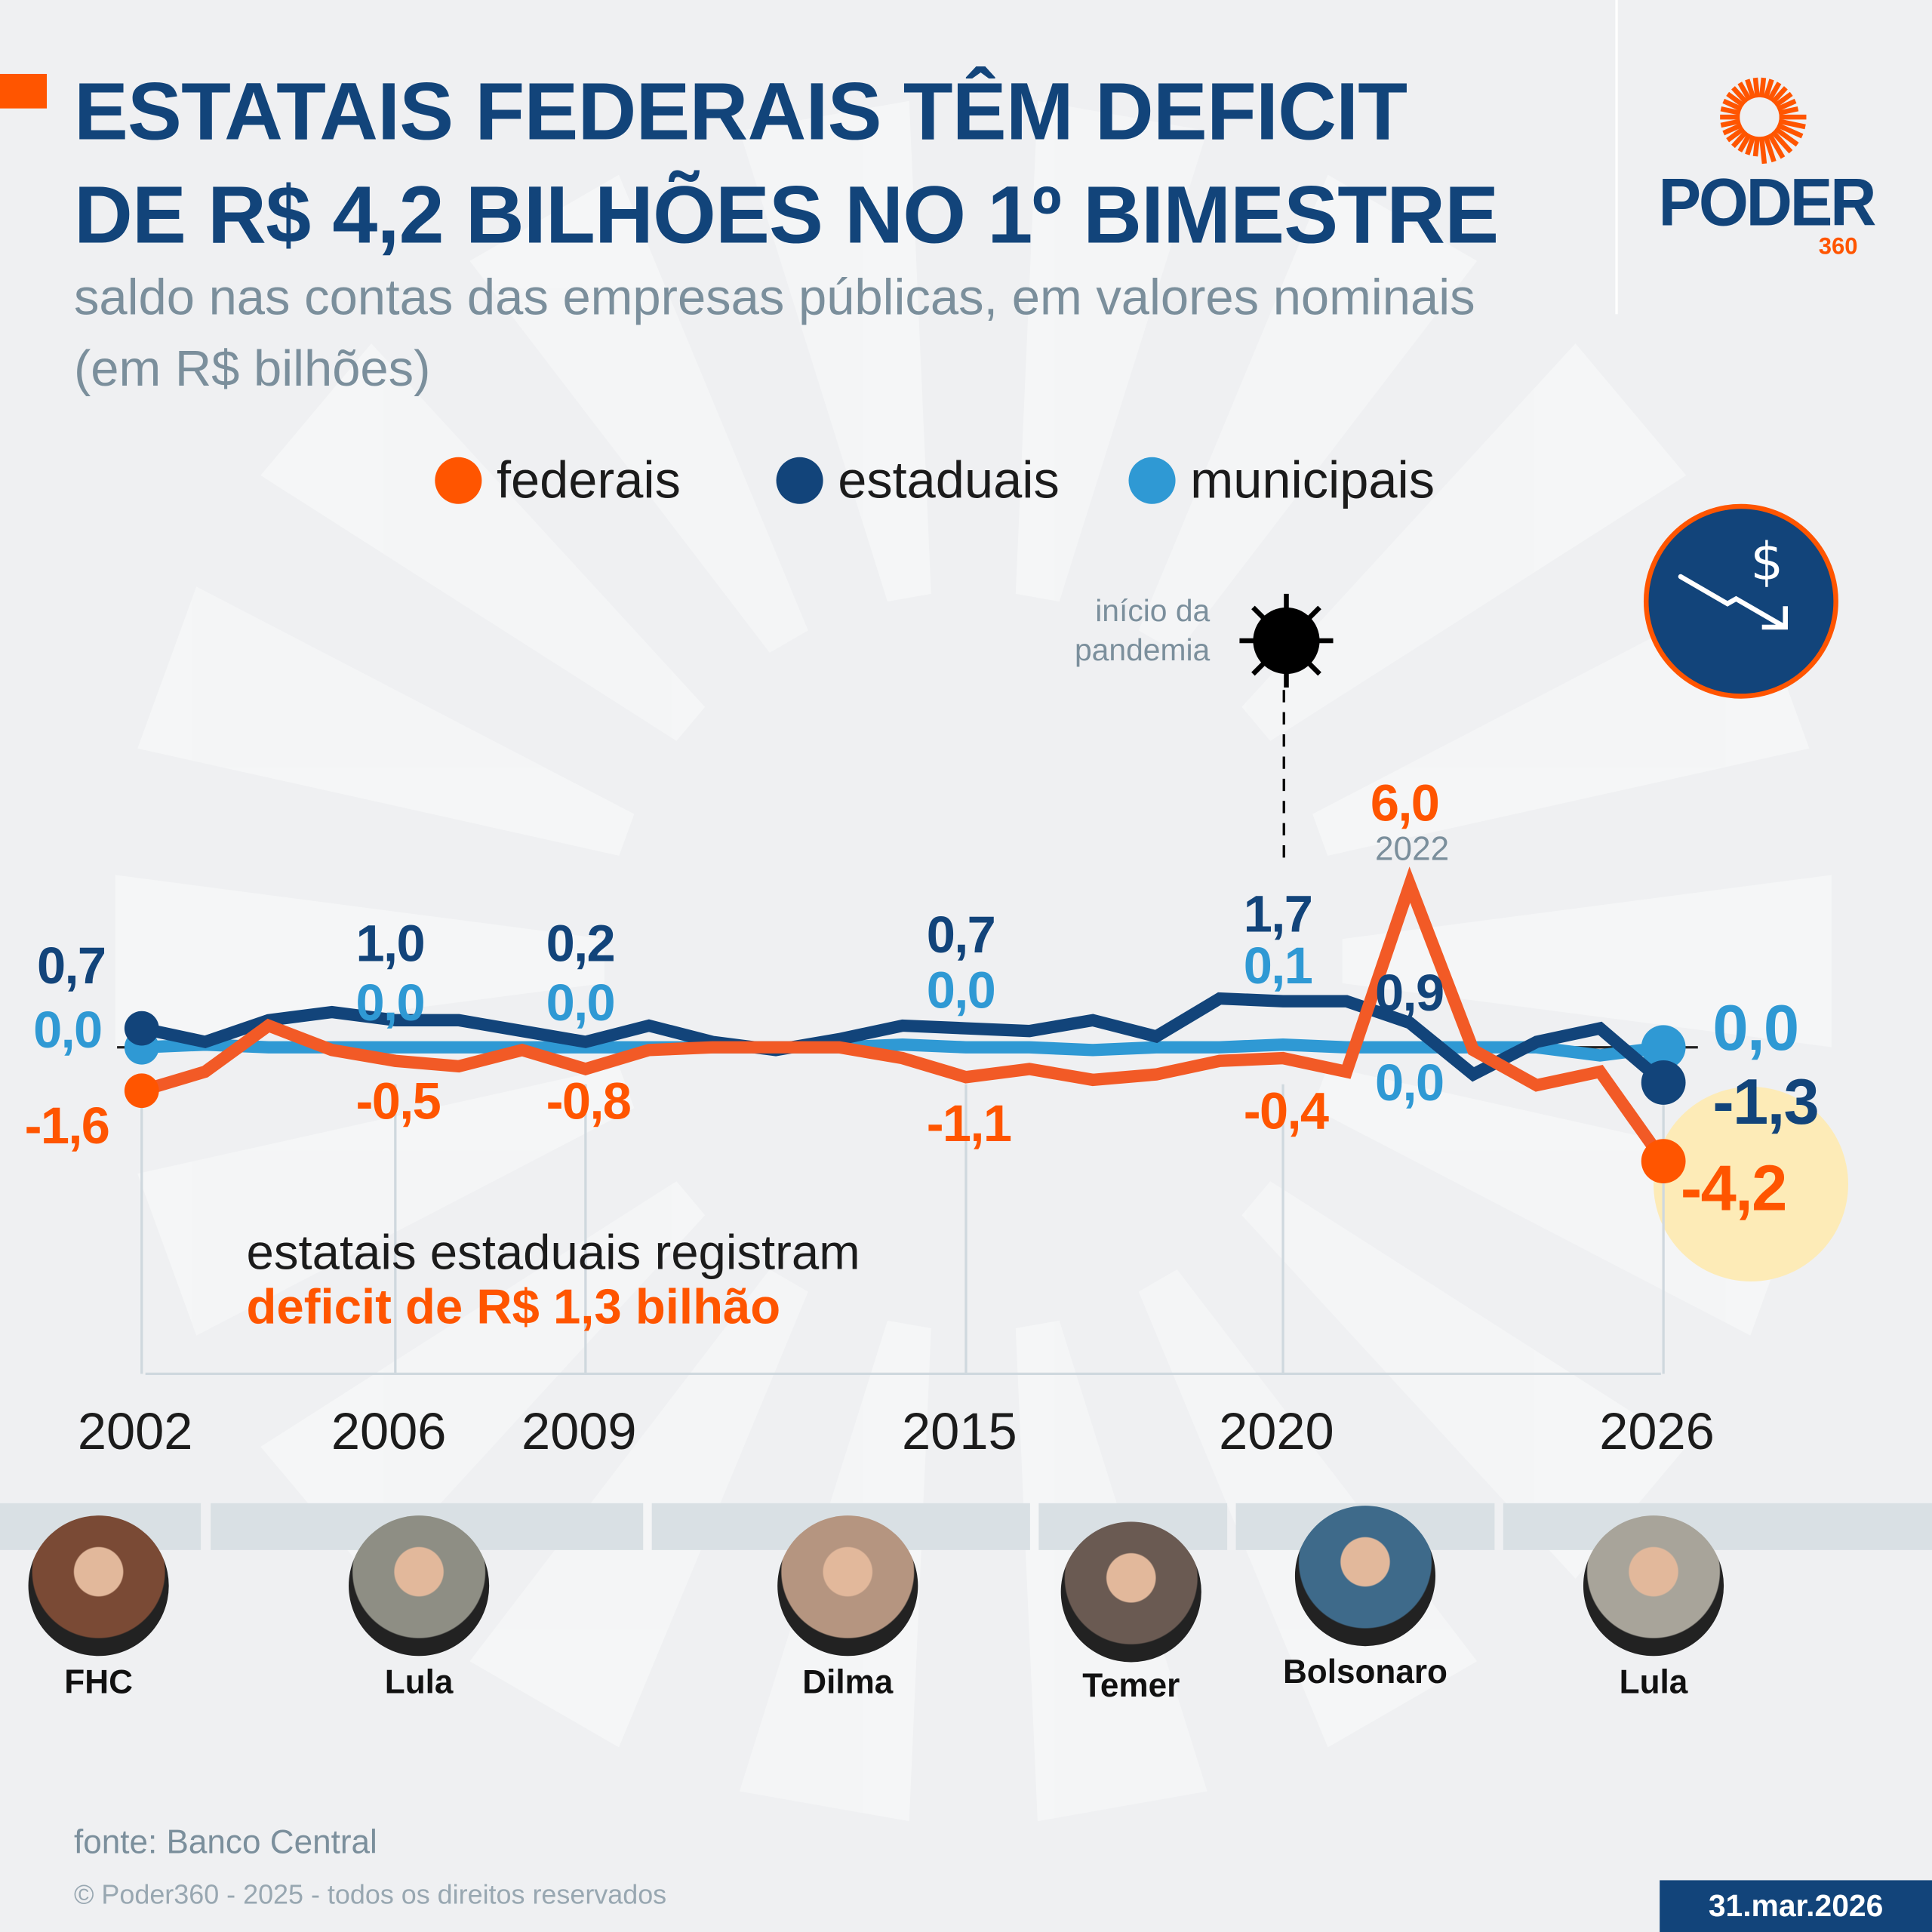  I want to click on data-label-federais: -1,1, so click(969, 1123).